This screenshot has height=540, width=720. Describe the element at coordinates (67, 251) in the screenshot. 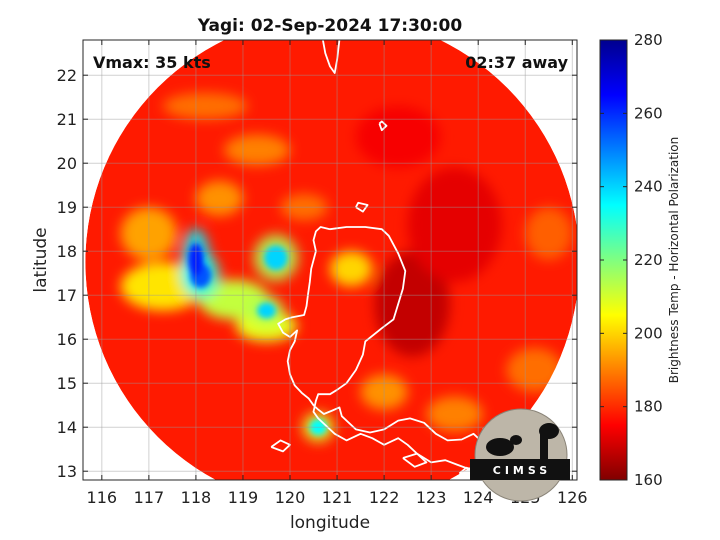

I see `y-tick-label-18: 18` at that location.